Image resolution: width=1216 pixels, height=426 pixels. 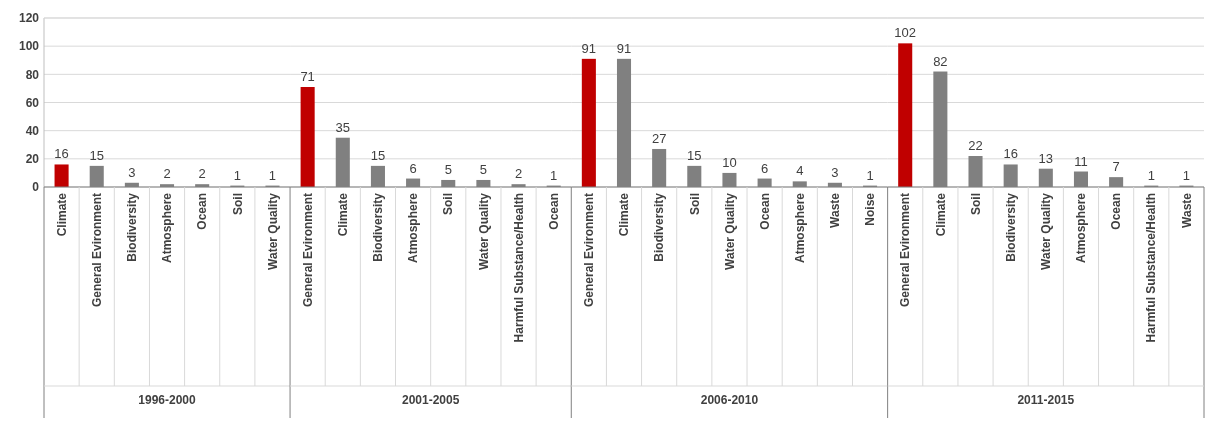 What do you see at coordinates (905, 33) in the screenshot?
I see `data-label: 102` at bounding box center [905, 33].